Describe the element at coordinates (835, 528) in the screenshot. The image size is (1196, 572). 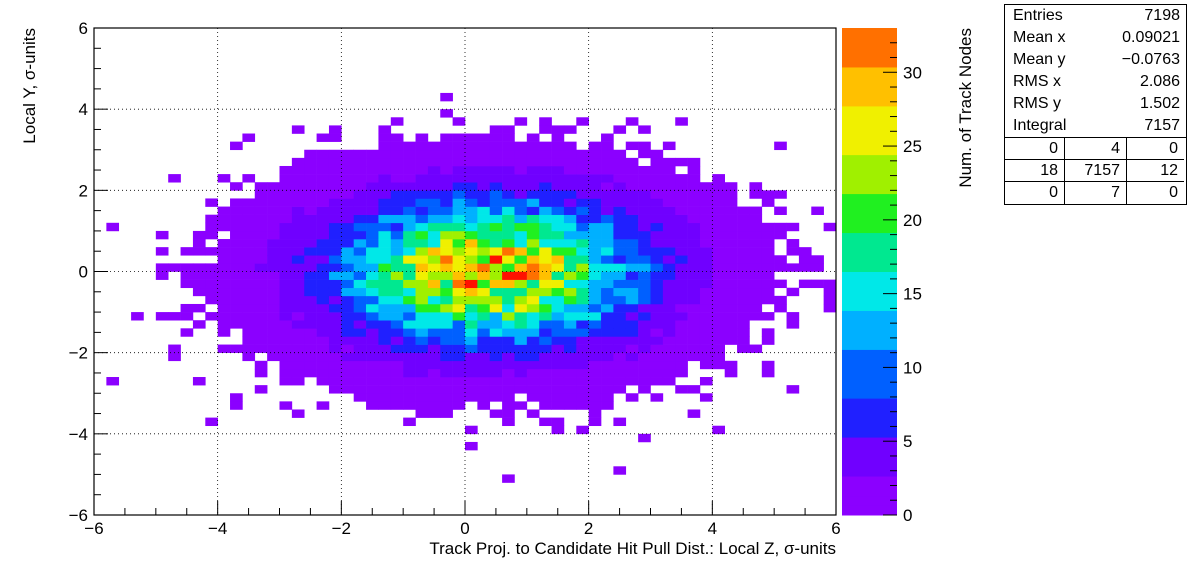
I see `x-tick-label: 6` at that location.